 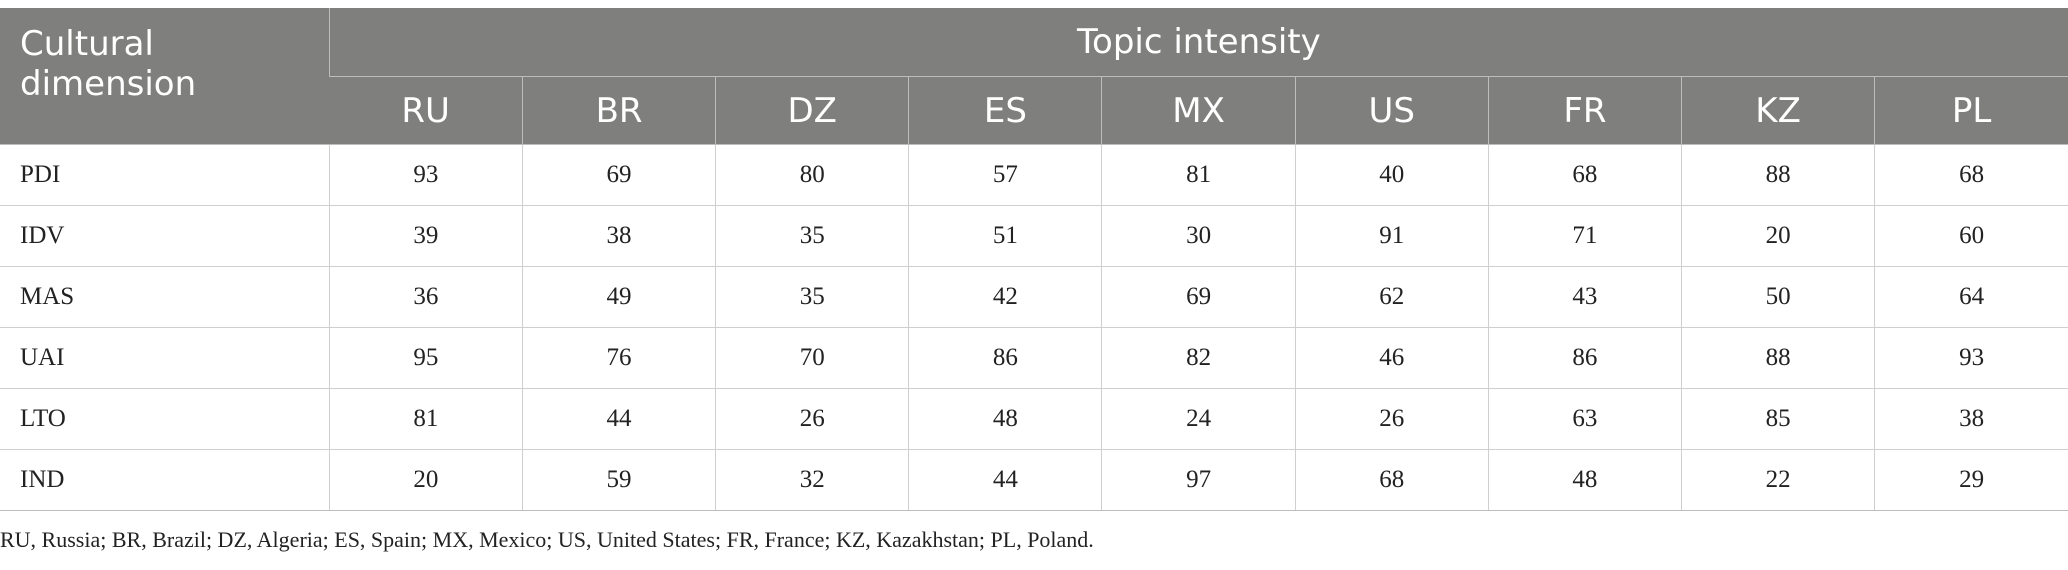 I want to click on table-cell: 24, so click(x=1198, y=419).